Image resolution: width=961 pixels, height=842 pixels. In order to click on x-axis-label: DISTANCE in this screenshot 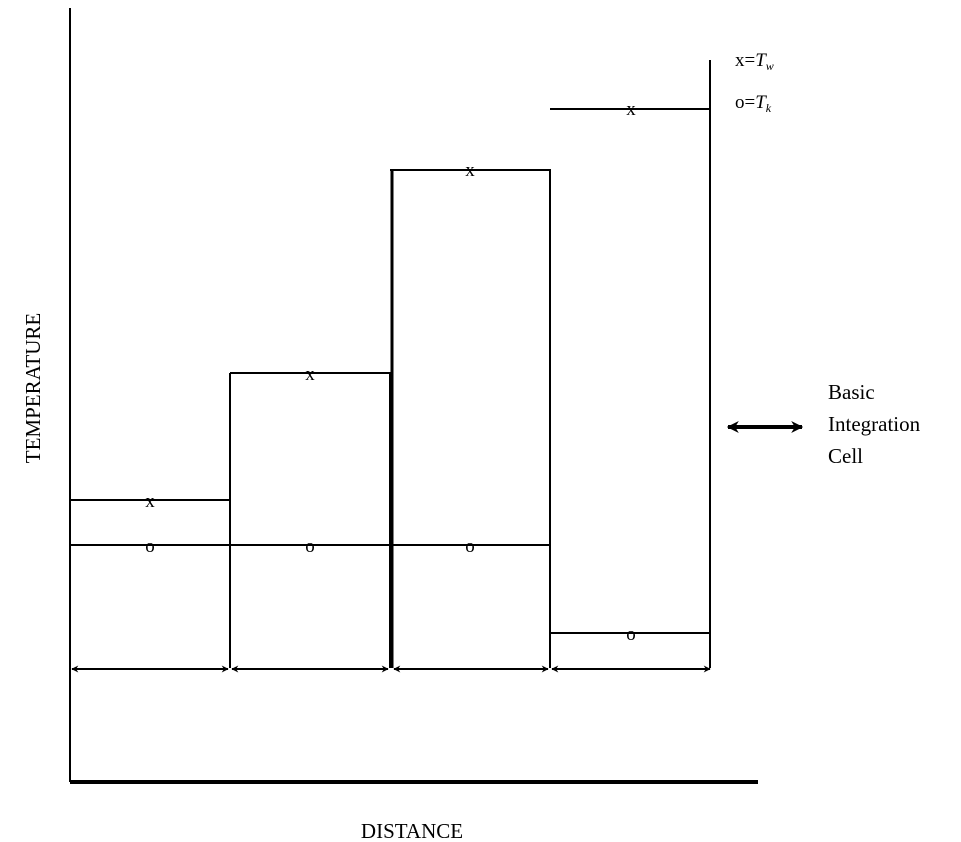, I will do `click(412, 830)`.